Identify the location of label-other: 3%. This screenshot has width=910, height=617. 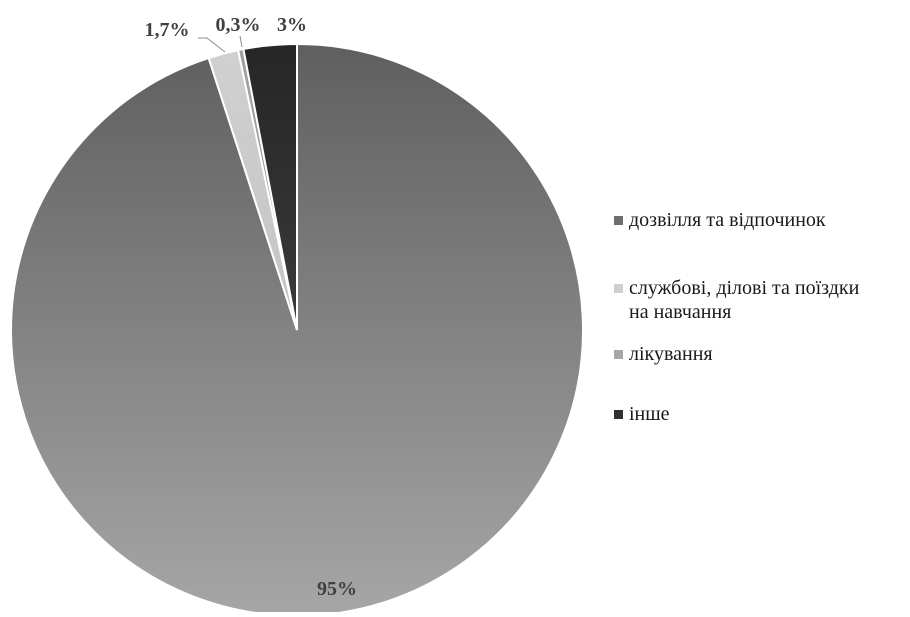
(292, 25).